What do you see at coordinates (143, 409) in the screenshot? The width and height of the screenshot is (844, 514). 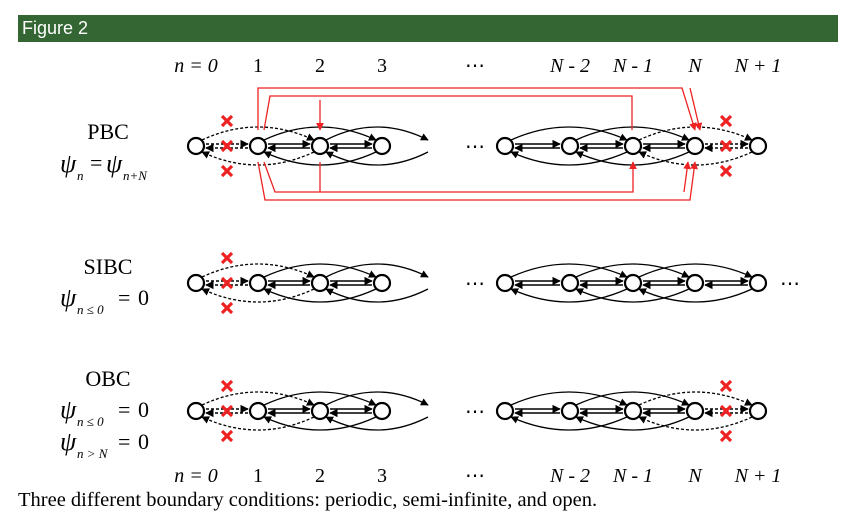 I see `obc-eq-rhs-1: 0` at bounding box center [143, 409].